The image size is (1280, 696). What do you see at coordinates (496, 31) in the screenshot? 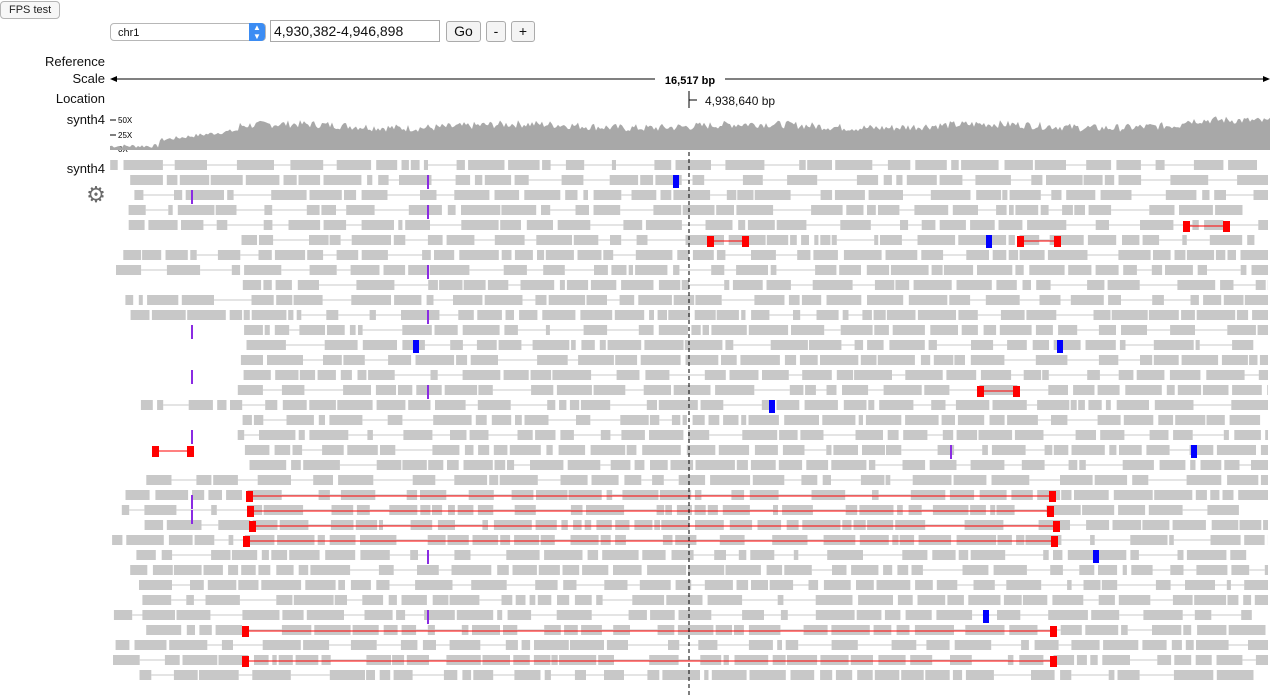
I see `zoom-out-button: -` at bounding box center [496, 31].